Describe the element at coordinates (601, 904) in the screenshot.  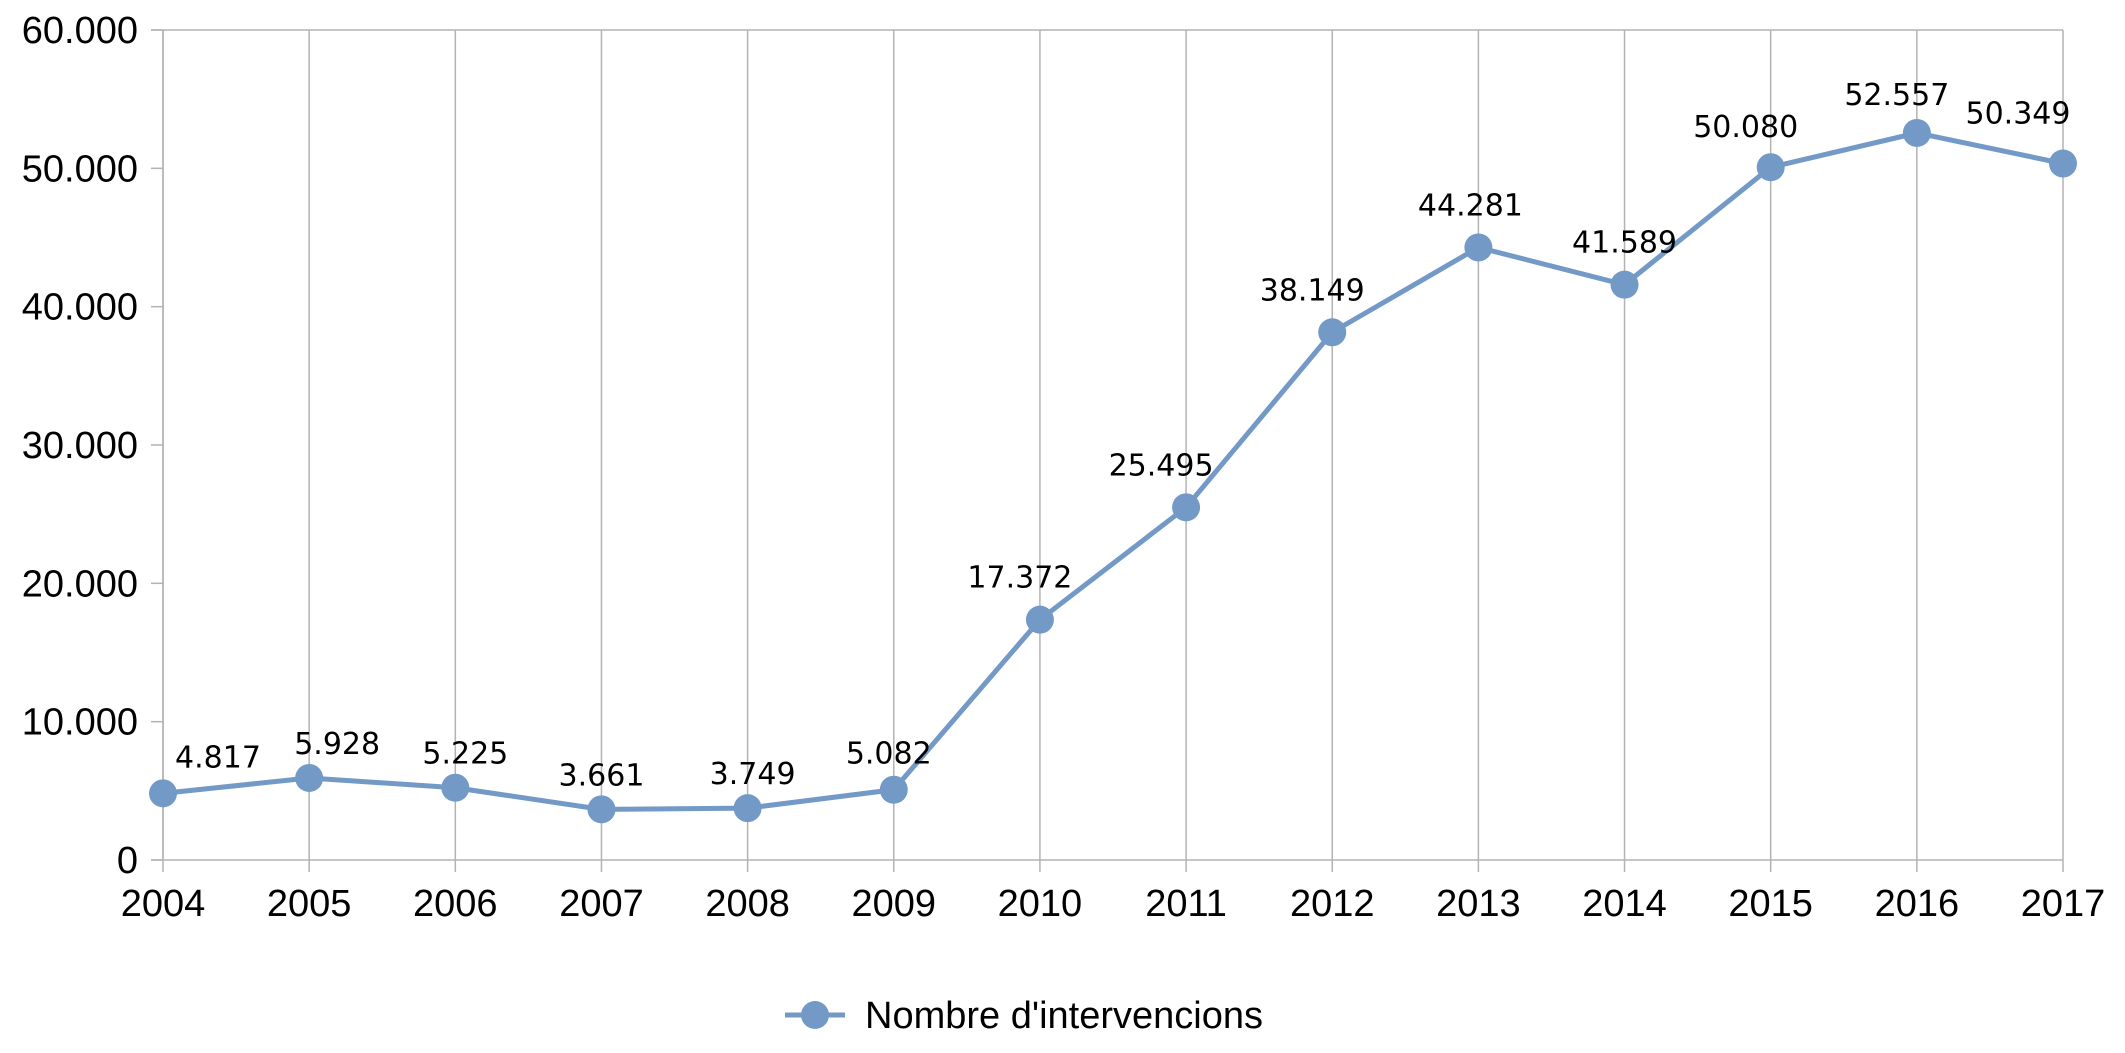
I see `x-tick-label: 2007` at that location.